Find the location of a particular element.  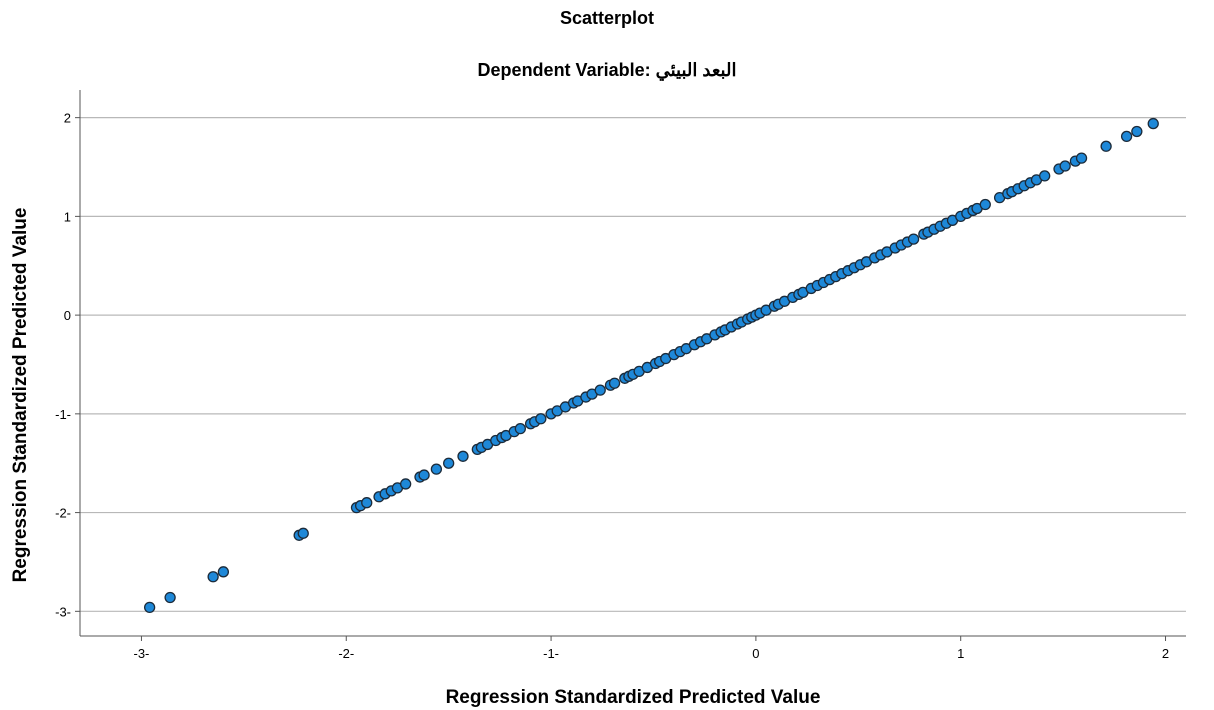

x-tick-label: 1 is located at coordinates (960, 653).